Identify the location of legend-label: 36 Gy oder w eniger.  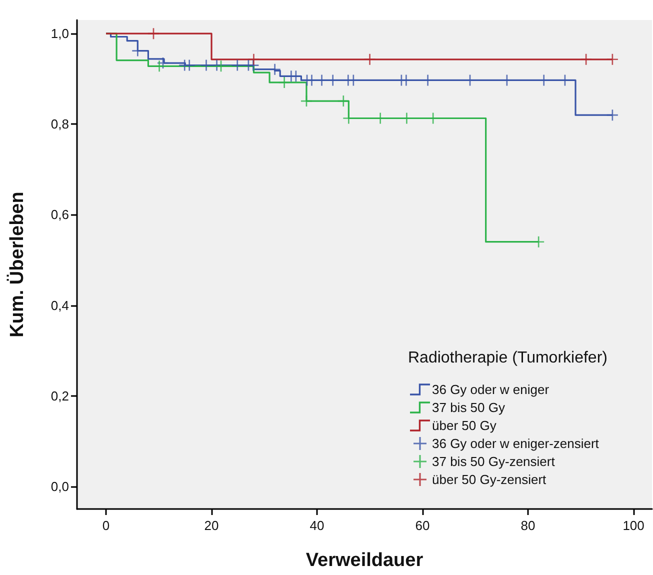
(491, 389).